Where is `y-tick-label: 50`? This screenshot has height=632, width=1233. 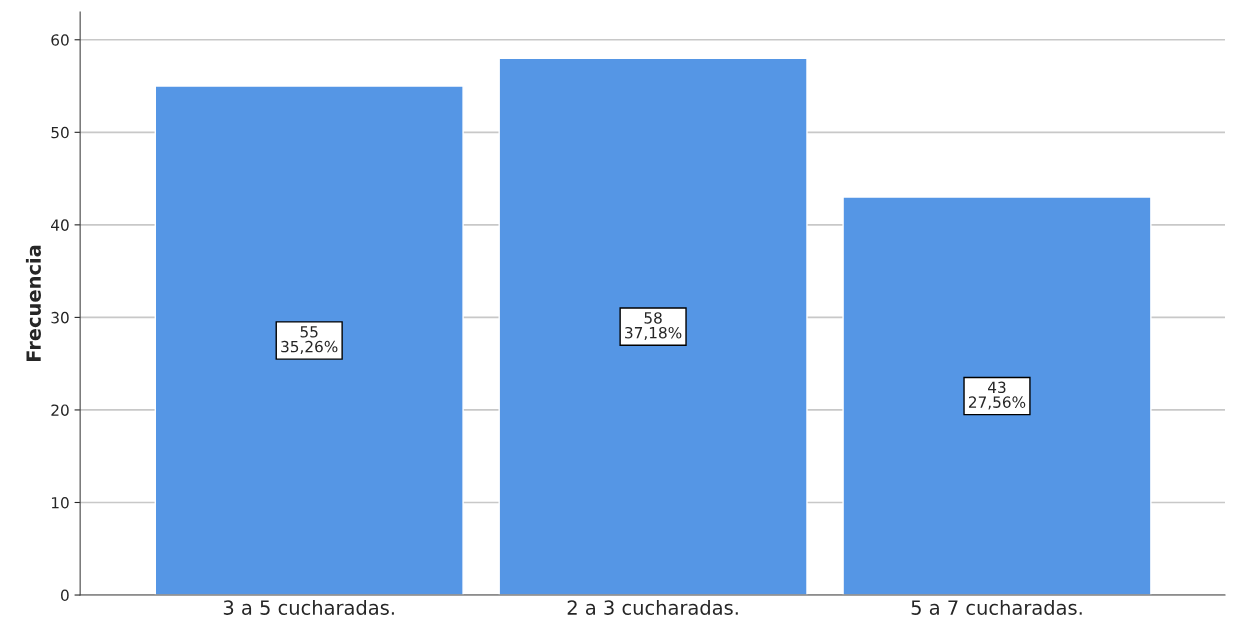
y-tick-label: 50 is located at coordinates (60, 132).